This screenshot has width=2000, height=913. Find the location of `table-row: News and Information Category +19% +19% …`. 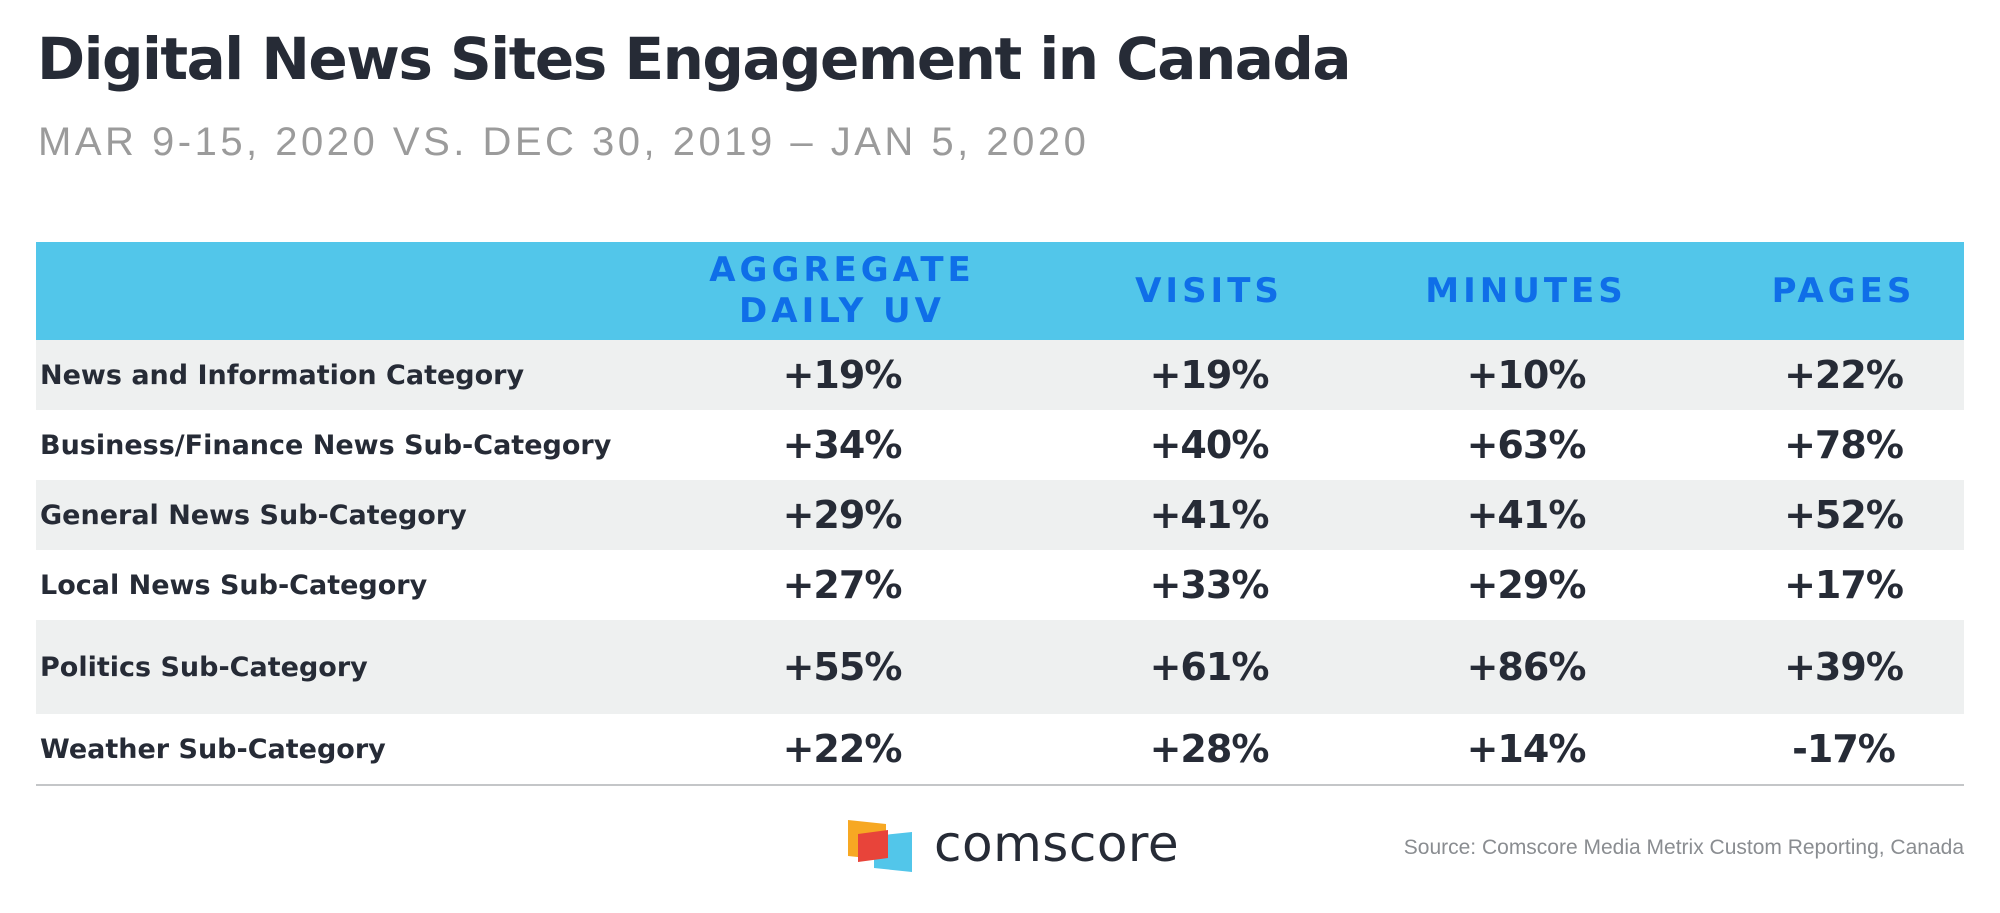

table-row: News and Information Category +19% +19% … is located at coordinates (1000, 375).